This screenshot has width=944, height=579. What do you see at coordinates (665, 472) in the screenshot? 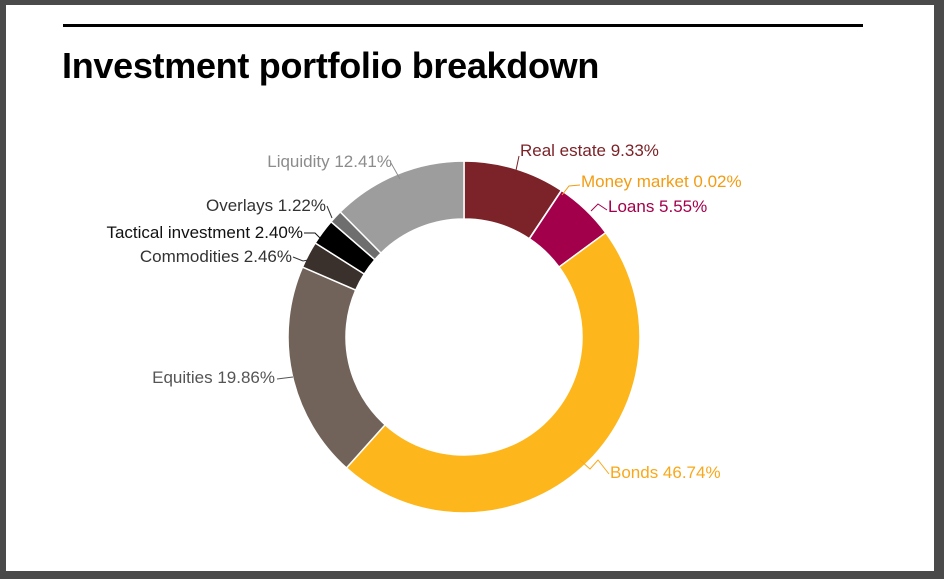
I see `data-label-bonds: Bonds 46.74%` at bounding box center [665, 472].